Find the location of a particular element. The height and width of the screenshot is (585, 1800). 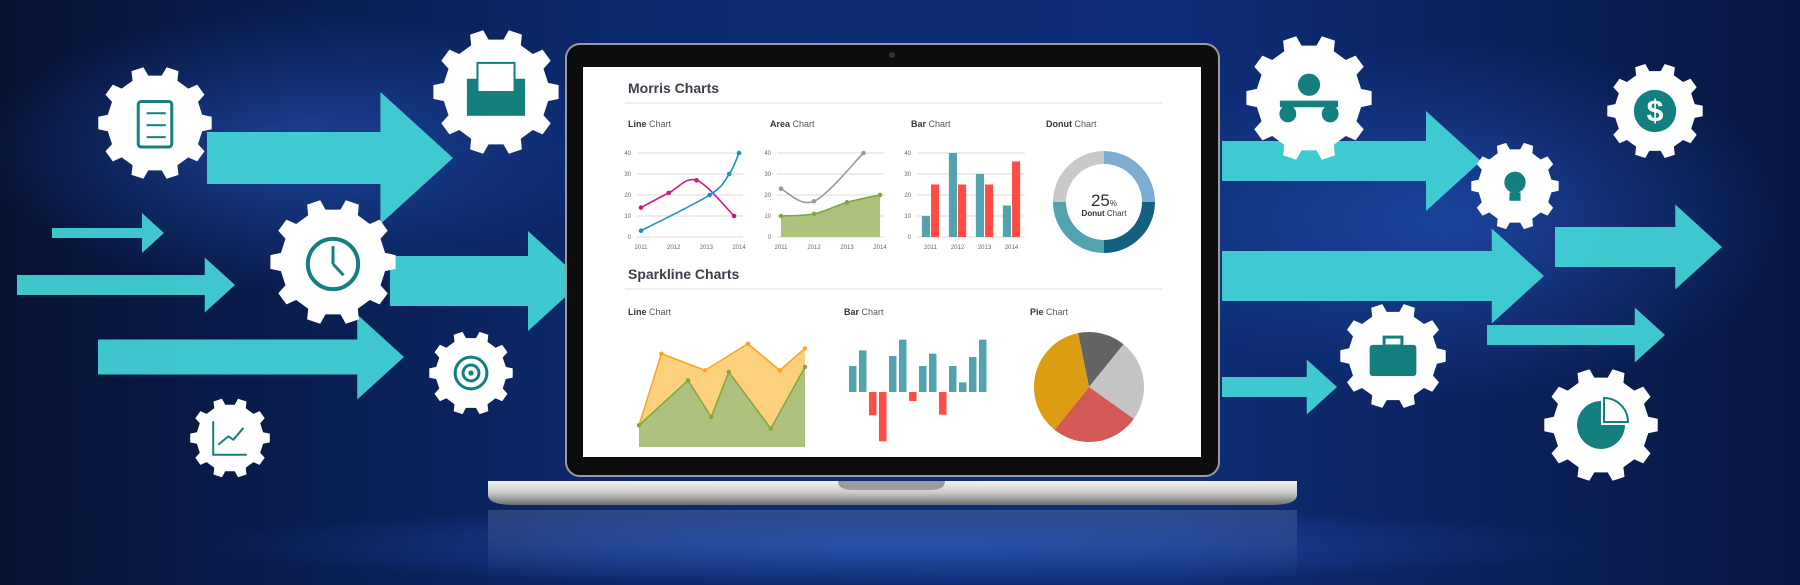

coin is located at coordinates (1655, 111).